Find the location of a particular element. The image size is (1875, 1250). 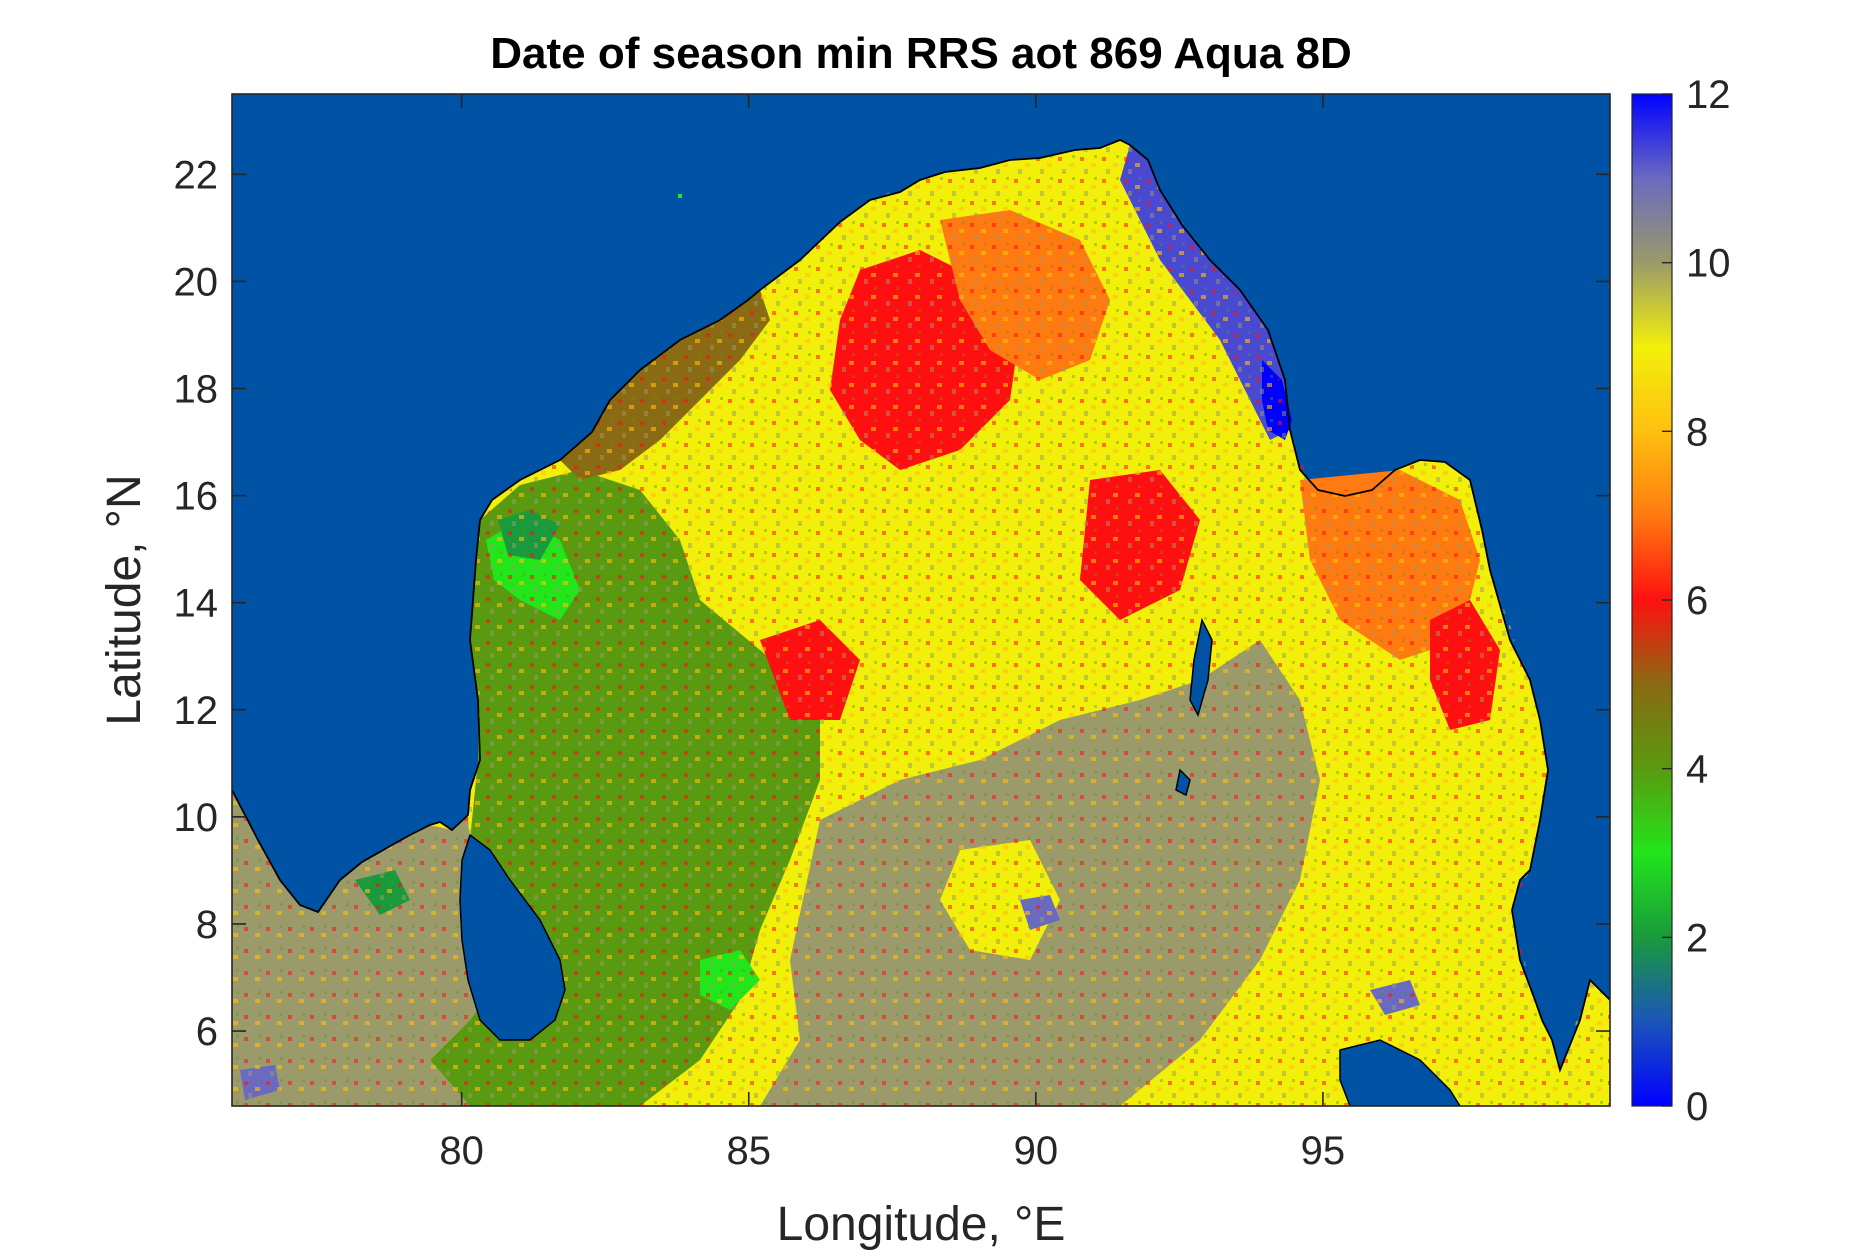

land-pixel-marker is located at coordinates (680, 196).